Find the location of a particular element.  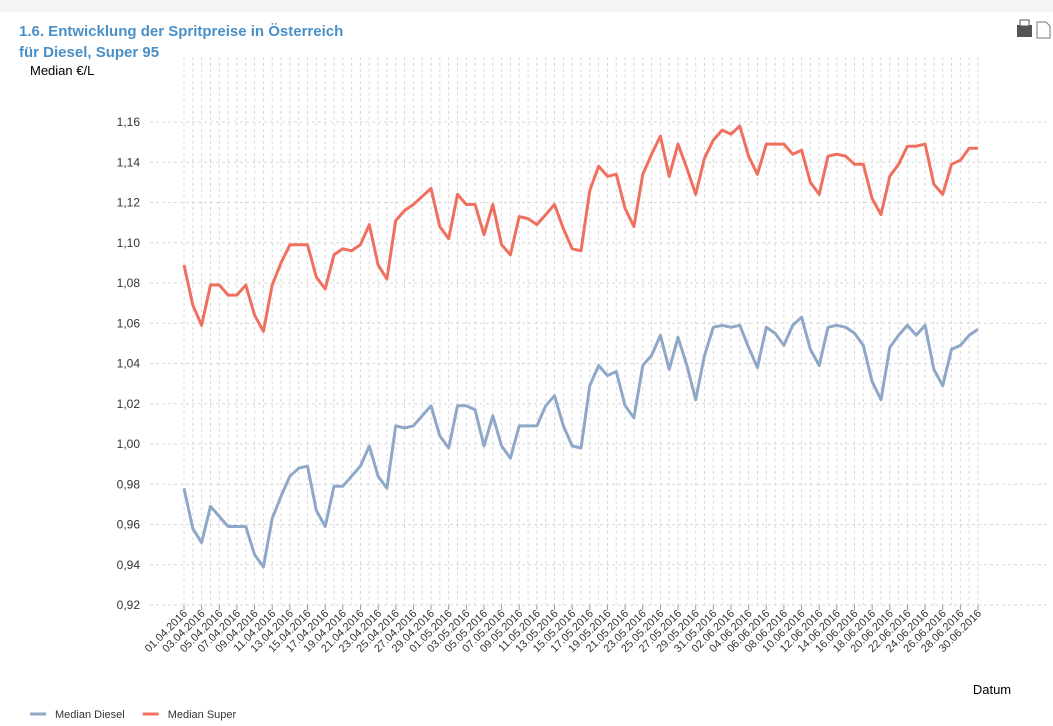

y-tick-label: 0,92 is located at coordinates (129, 605).